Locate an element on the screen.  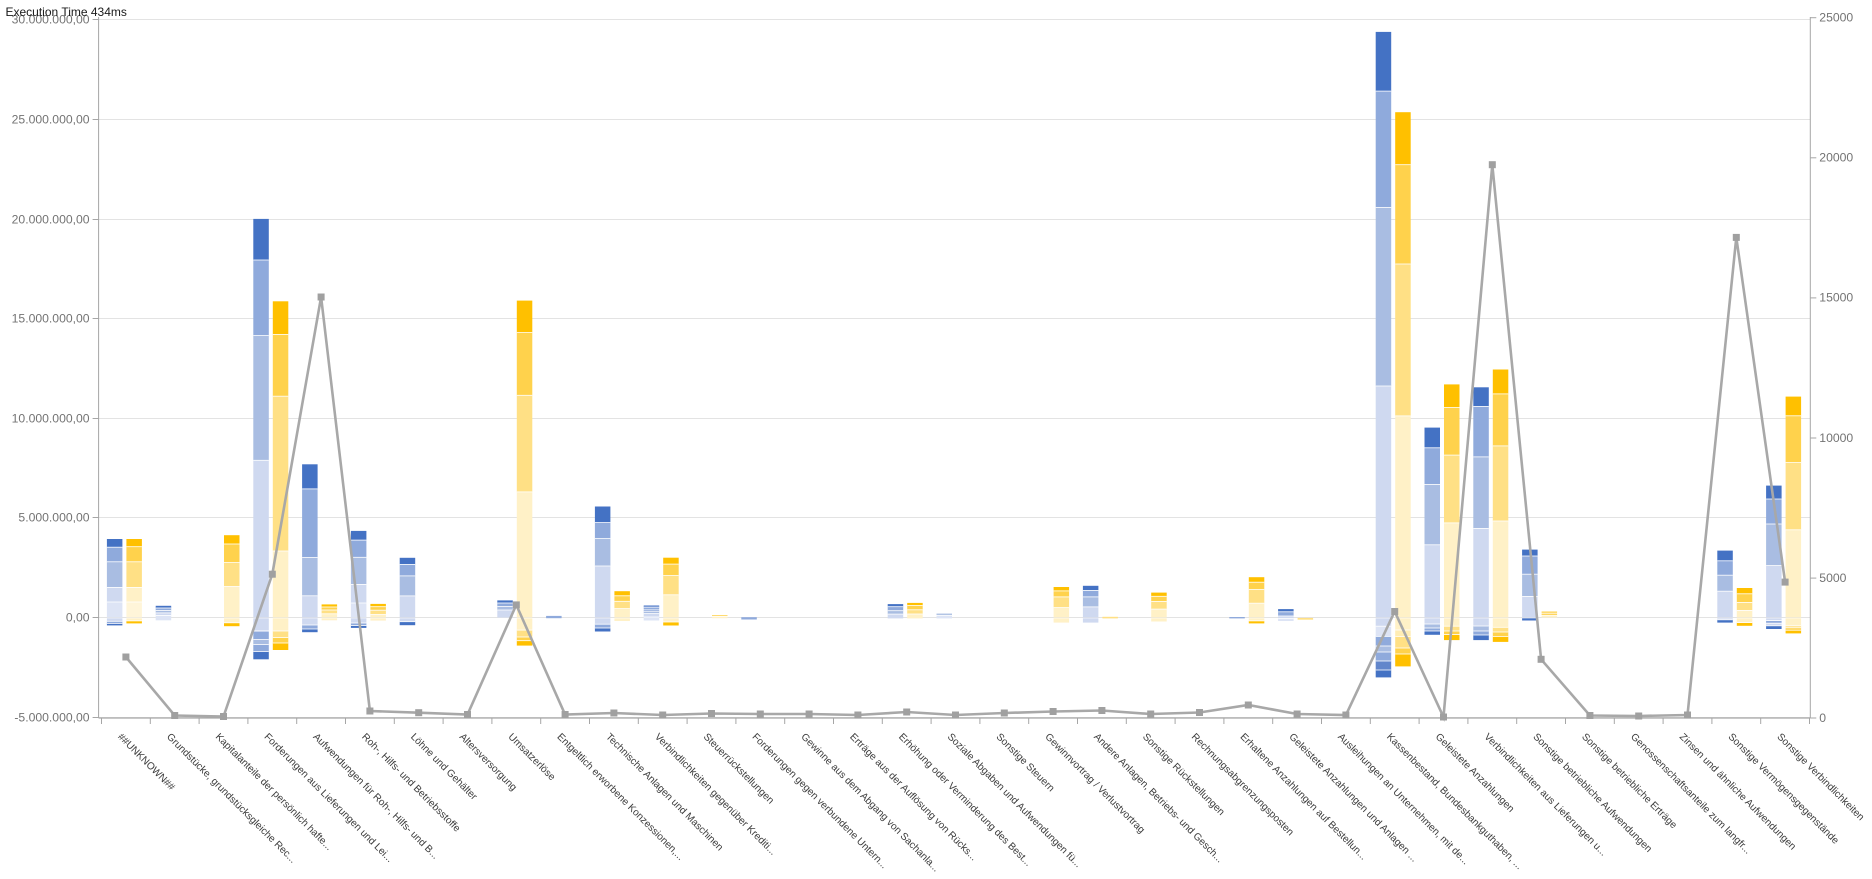
svg-text: 15.000.000,00 is located at coordinates (51, 318).